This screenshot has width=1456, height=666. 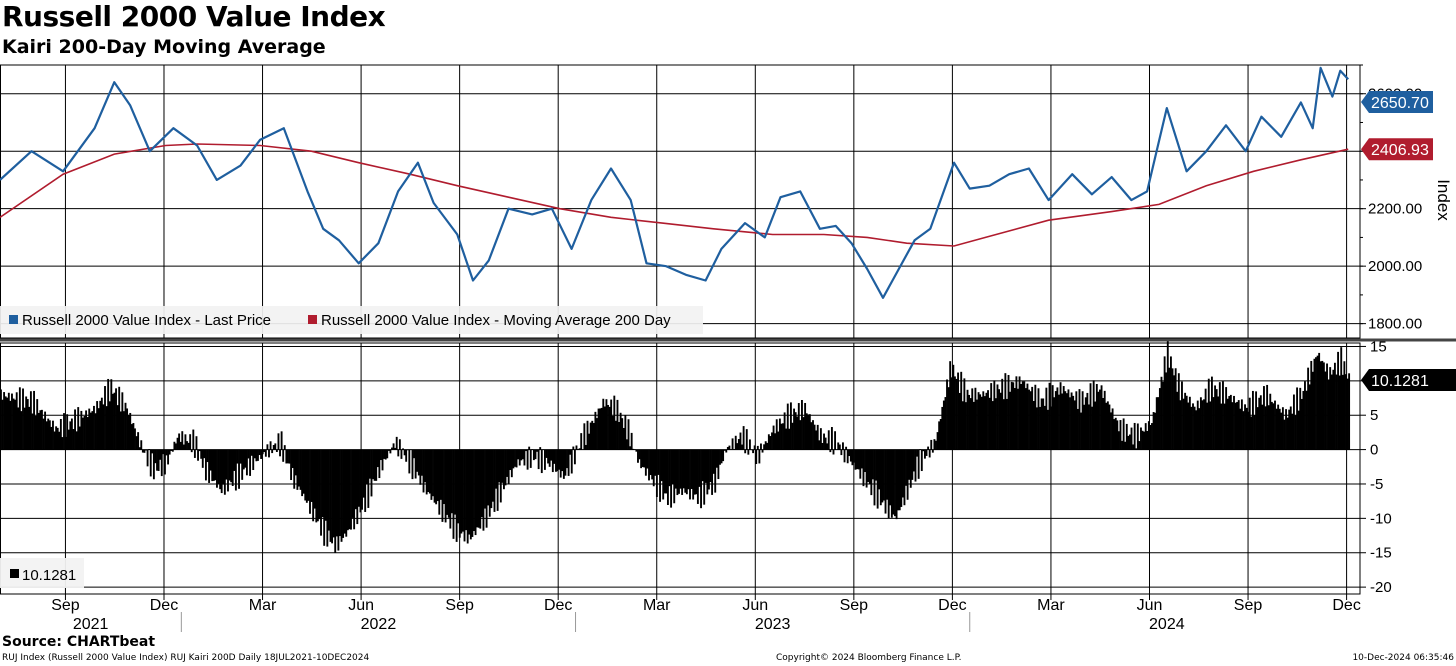 What do you see at coordinates (869, 658) in the screenshot?
I see `footer-copyright: Copyright© 2024 Bloomberg Finance L.P.` at bounding box center [869, 658].